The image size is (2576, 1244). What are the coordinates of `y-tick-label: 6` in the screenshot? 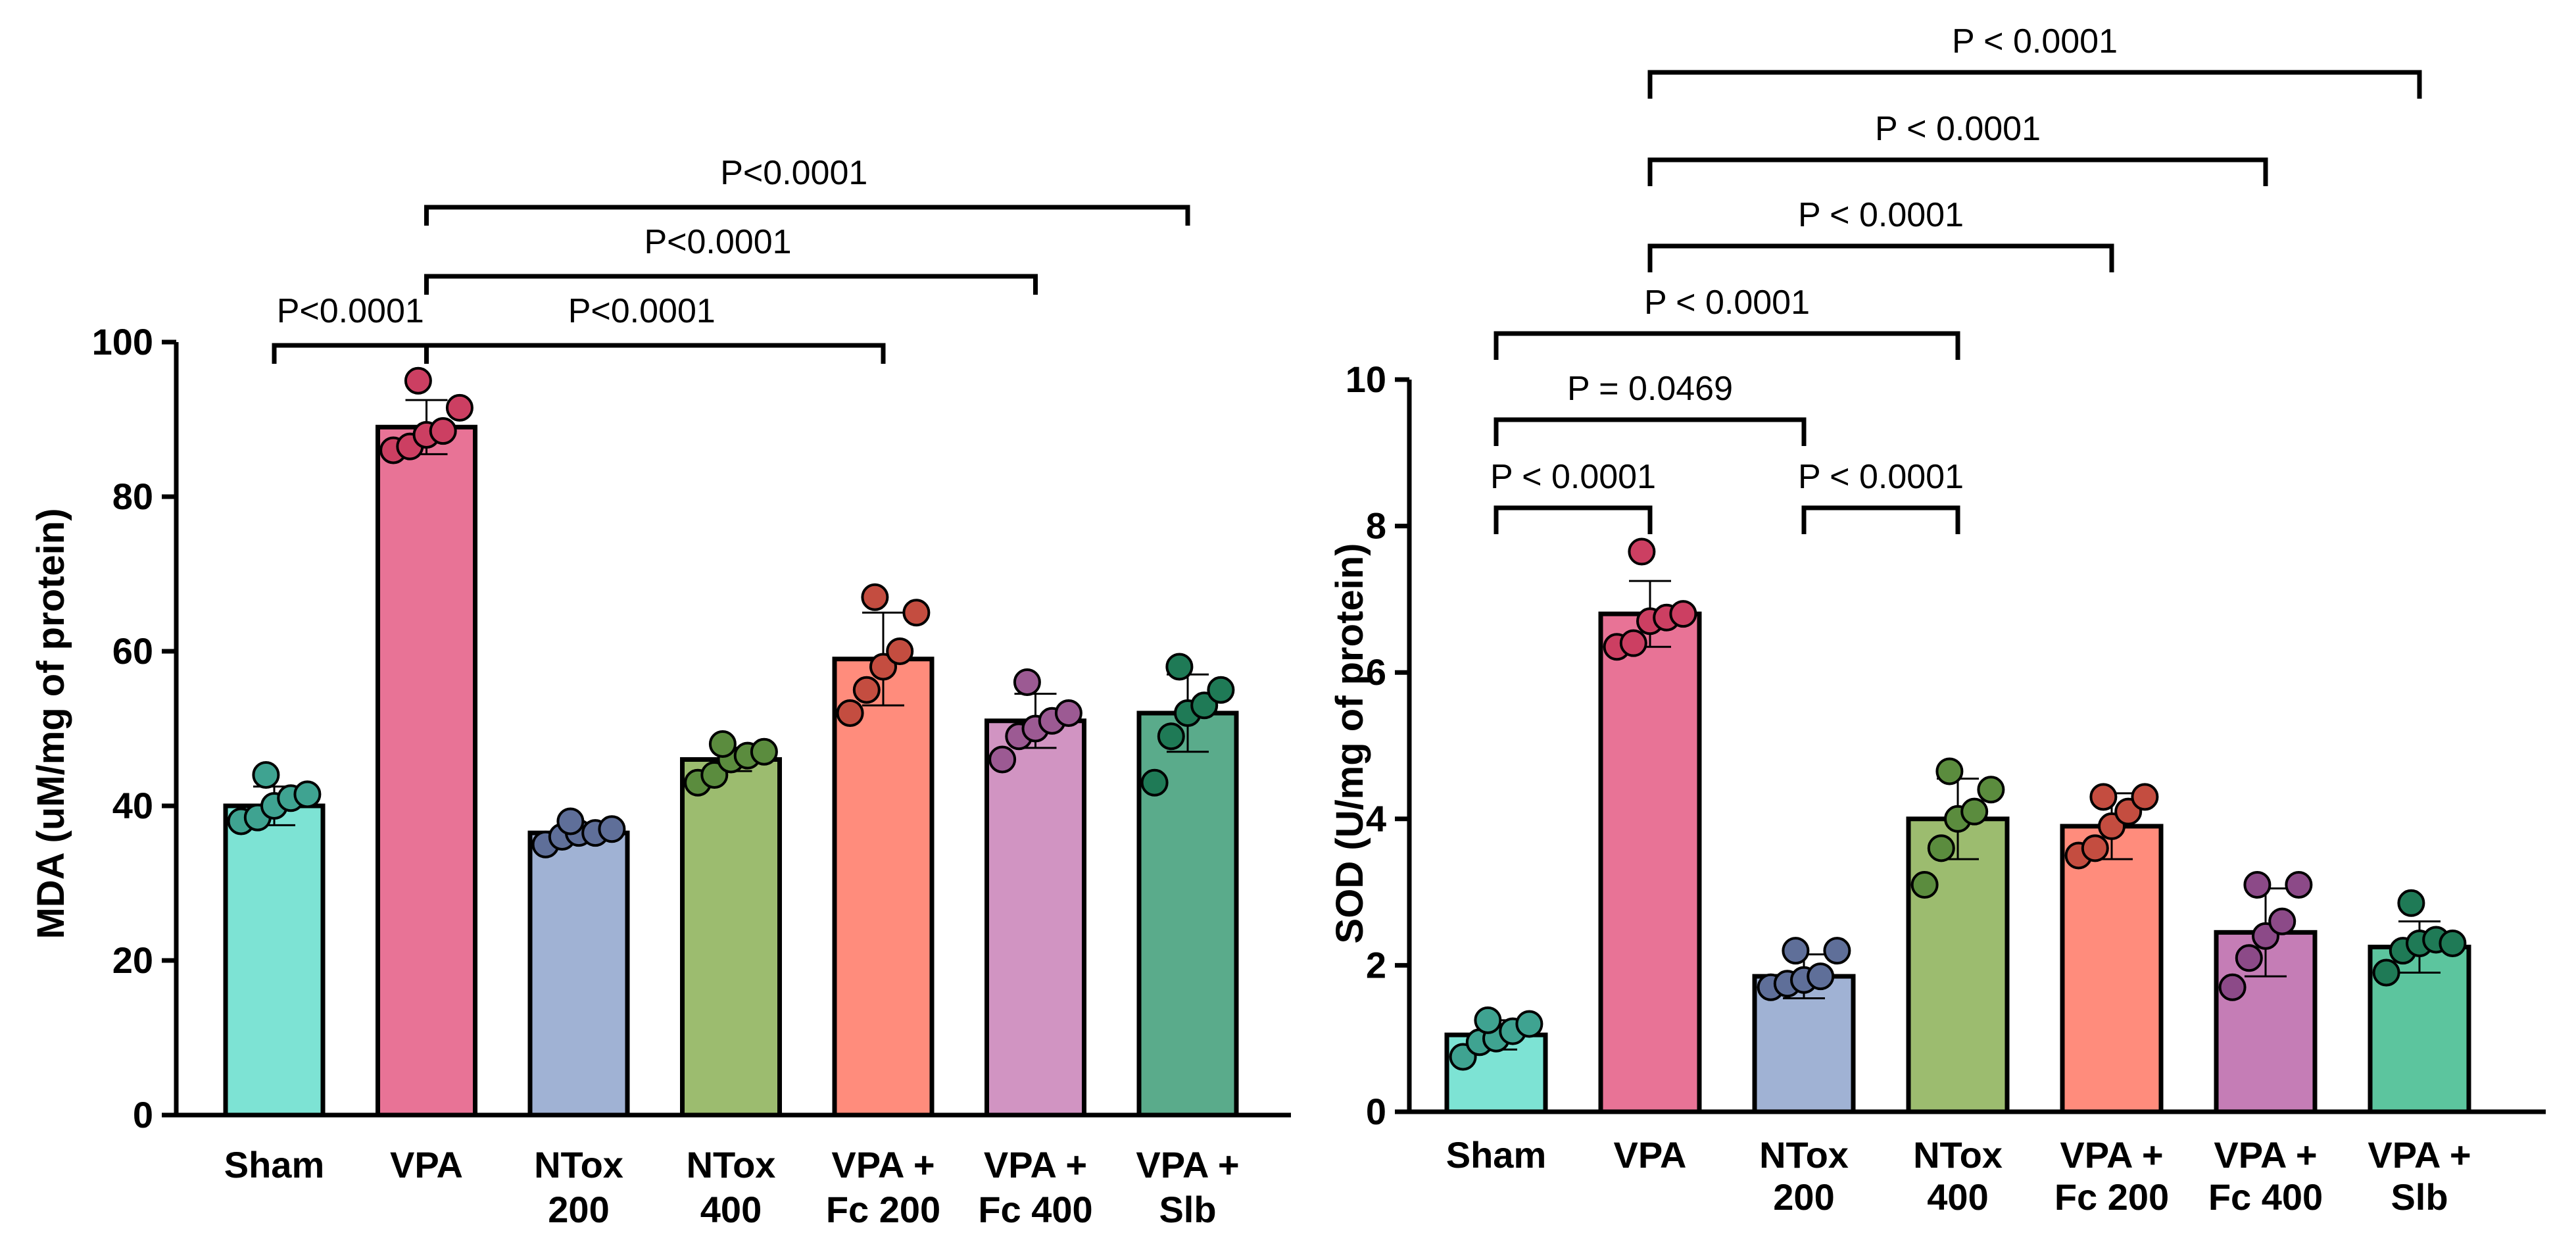 It's located at (1376, 672).